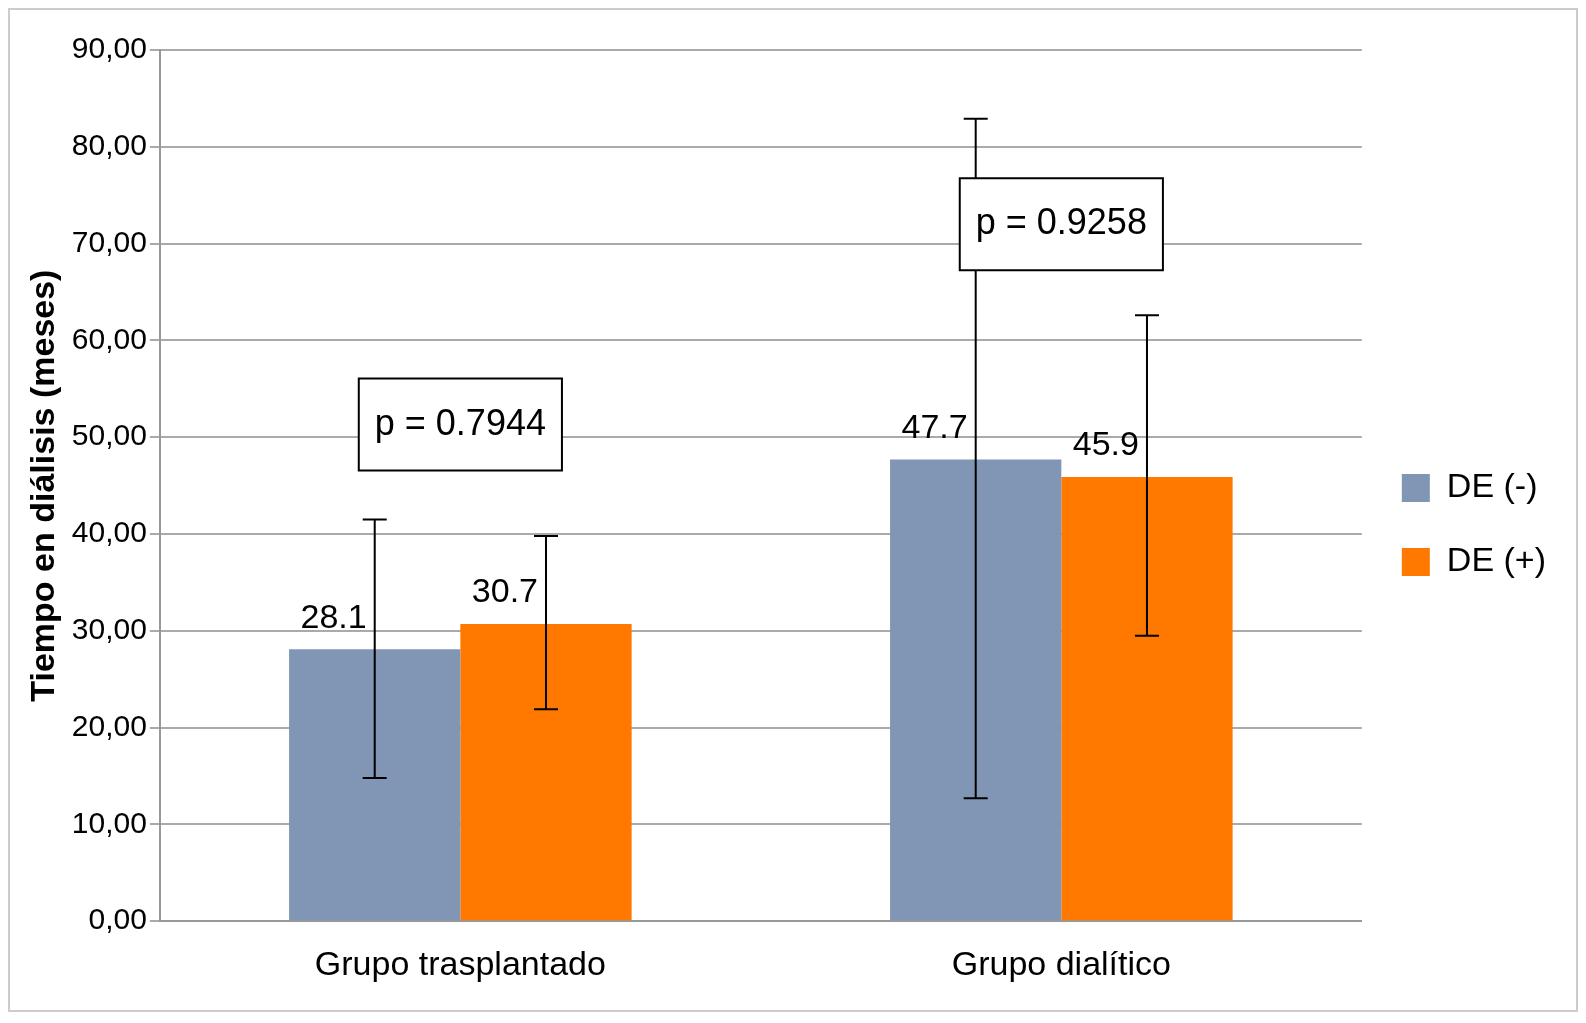 This screenshot has height=1023, width=1586. Describe the element at coordinates (934, 425) in the screenshot. I see `data-label: 47.7` at that location.